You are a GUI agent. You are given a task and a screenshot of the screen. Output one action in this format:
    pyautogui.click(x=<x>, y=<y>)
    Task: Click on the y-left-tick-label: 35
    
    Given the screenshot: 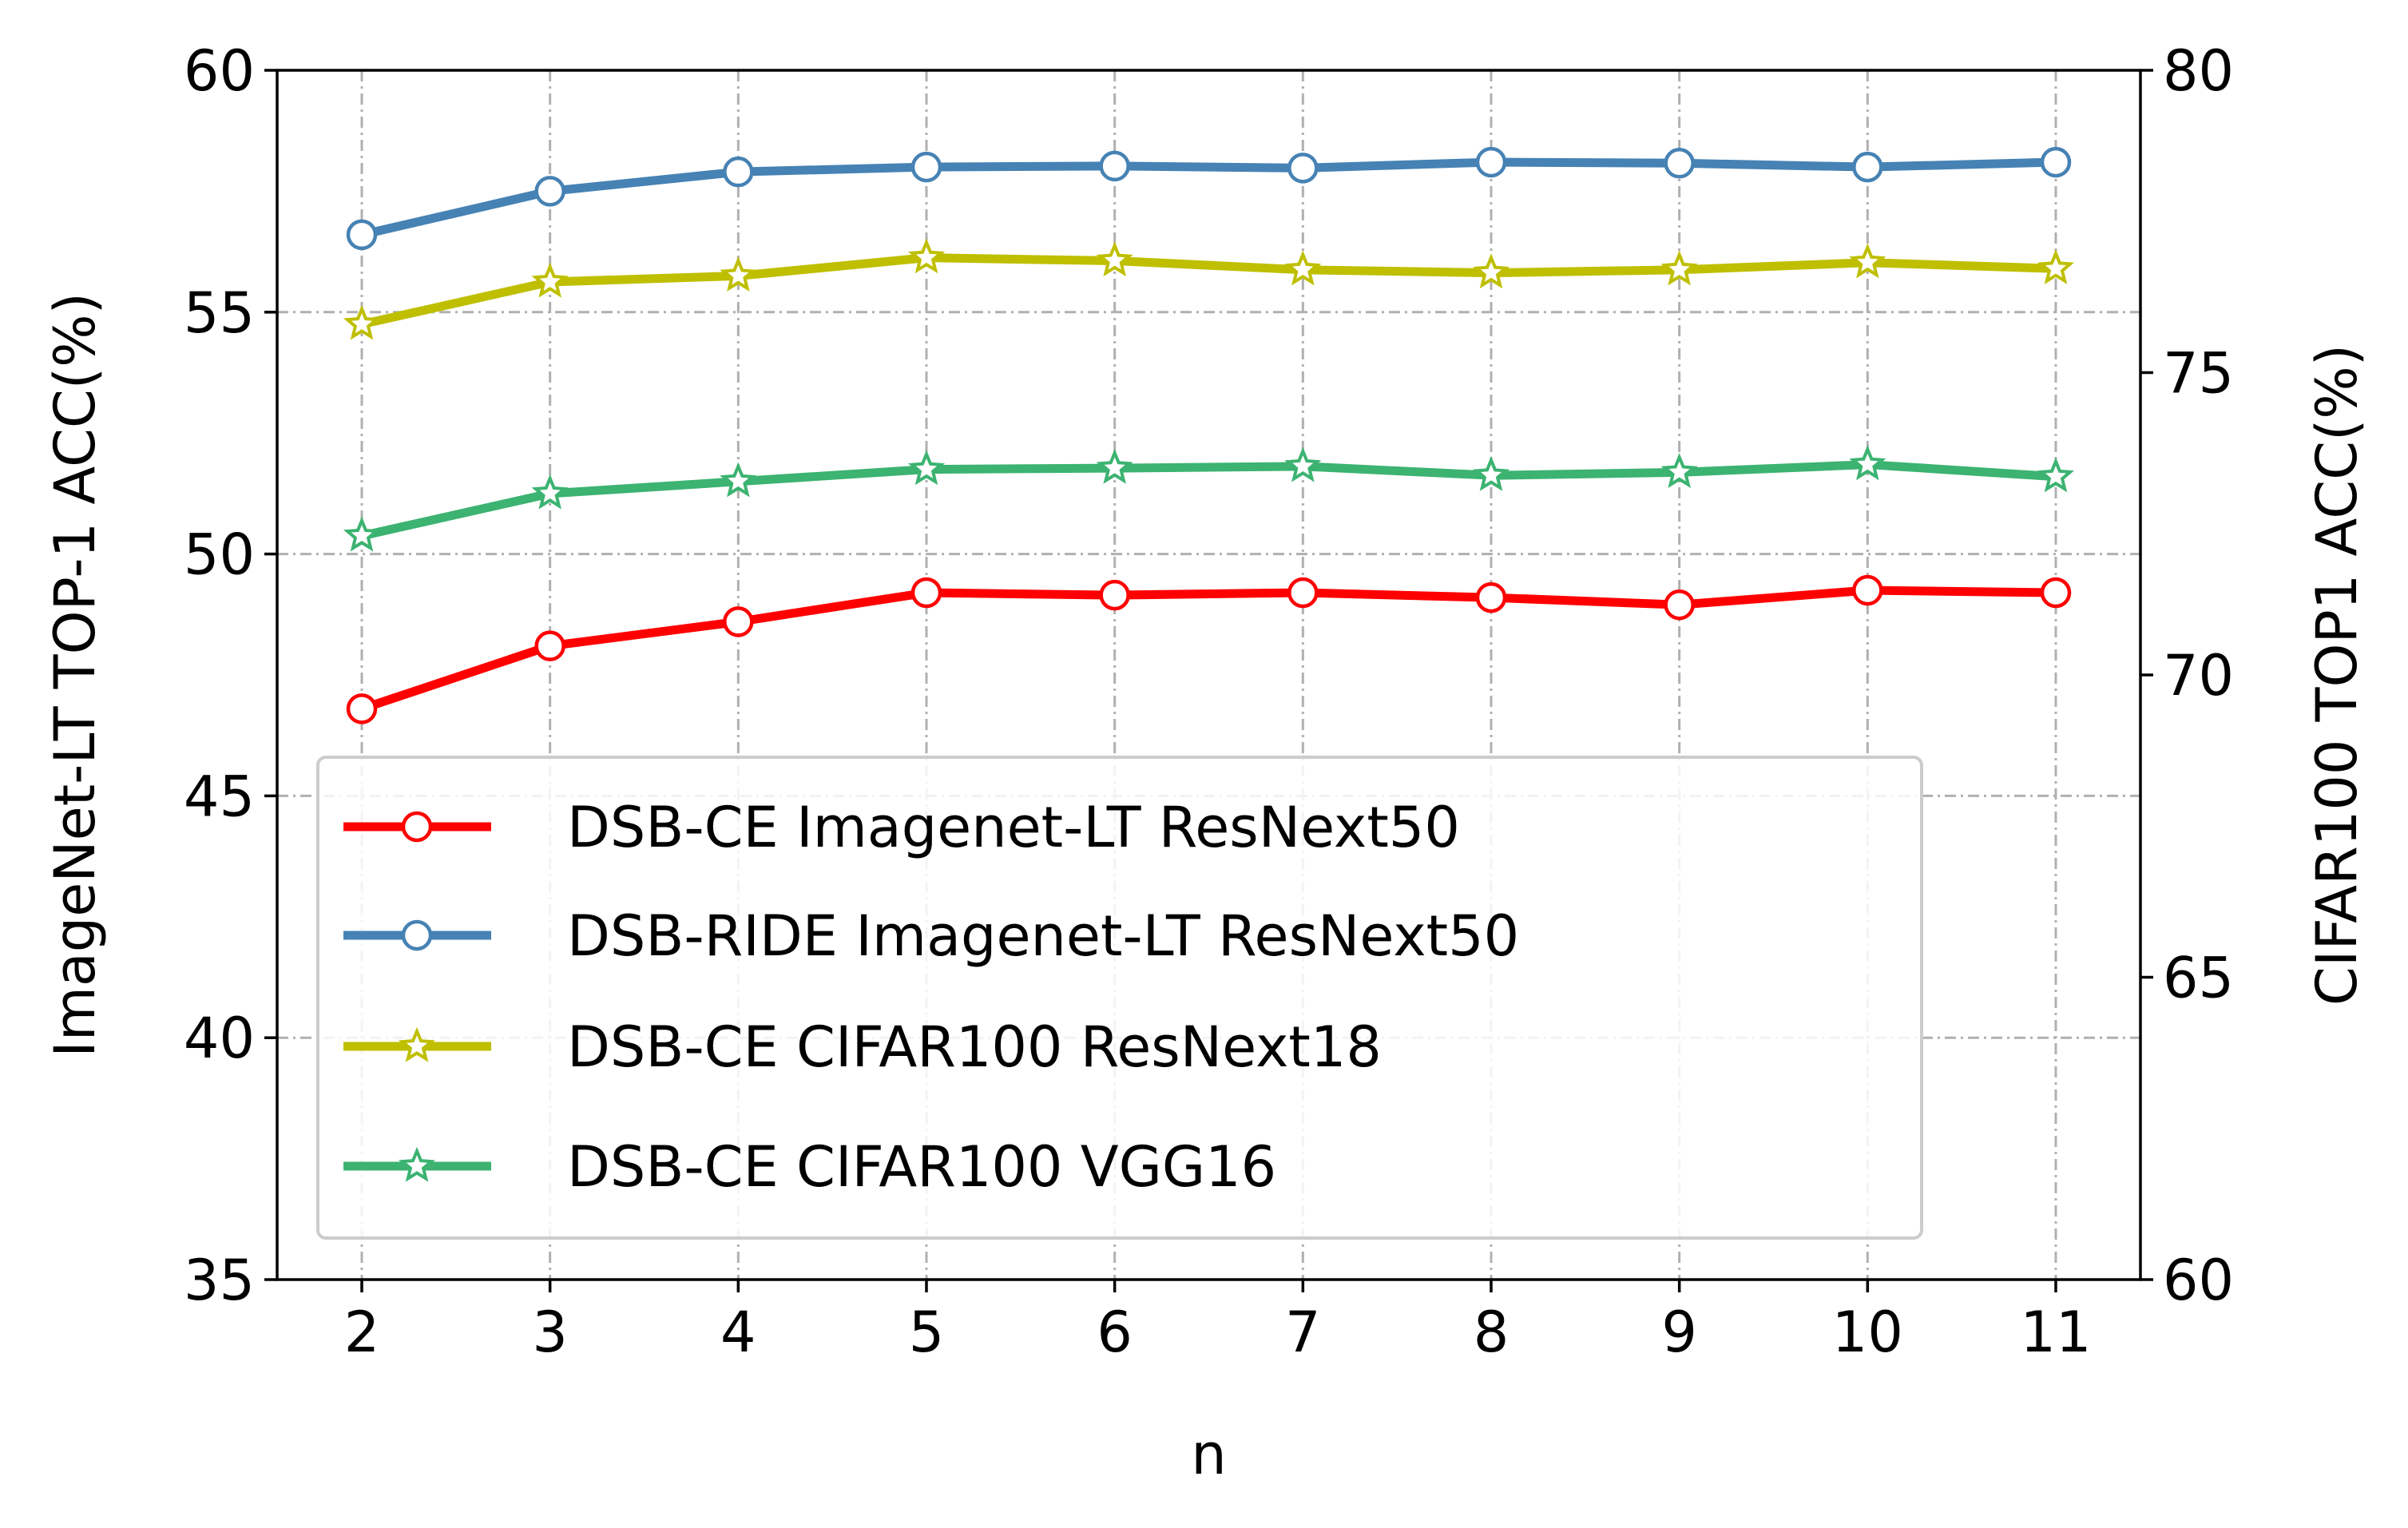 What is the action you would take?
    pyautogui.click(x=219, y=1280)
    